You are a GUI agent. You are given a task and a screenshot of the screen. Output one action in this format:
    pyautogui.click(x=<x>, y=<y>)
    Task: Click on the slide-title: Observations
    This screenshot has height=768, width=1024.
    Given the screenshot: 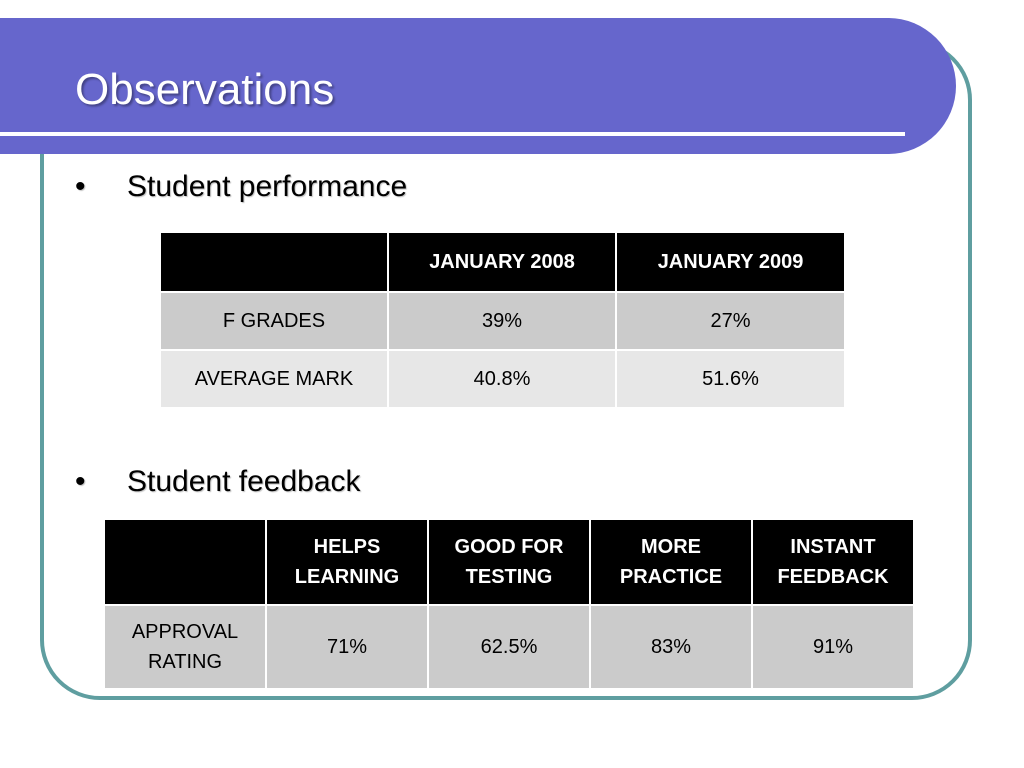 What is the action you would take?
    pyautogui.click(x=205, y=89)
    